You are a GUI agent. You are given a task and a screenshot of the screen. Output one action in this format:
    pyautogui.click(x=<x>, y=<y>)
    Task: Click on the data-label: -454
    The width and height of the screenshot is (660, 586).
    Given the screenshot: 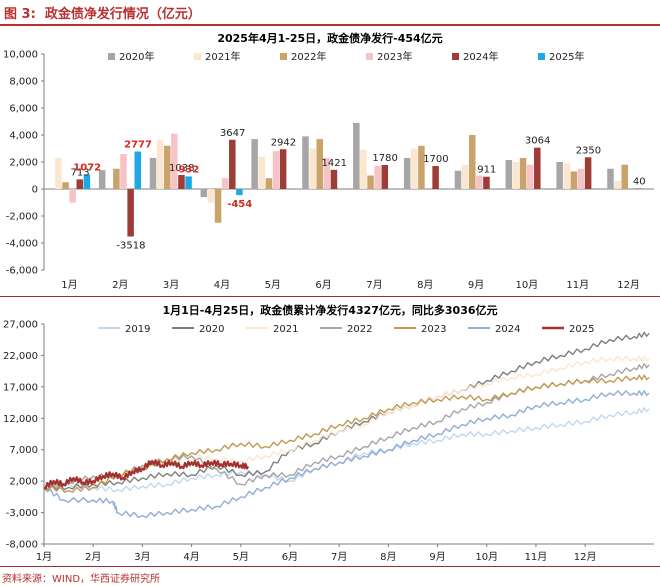 What is the action you would take?
    pyautogui.click(x=239, y=204)
    